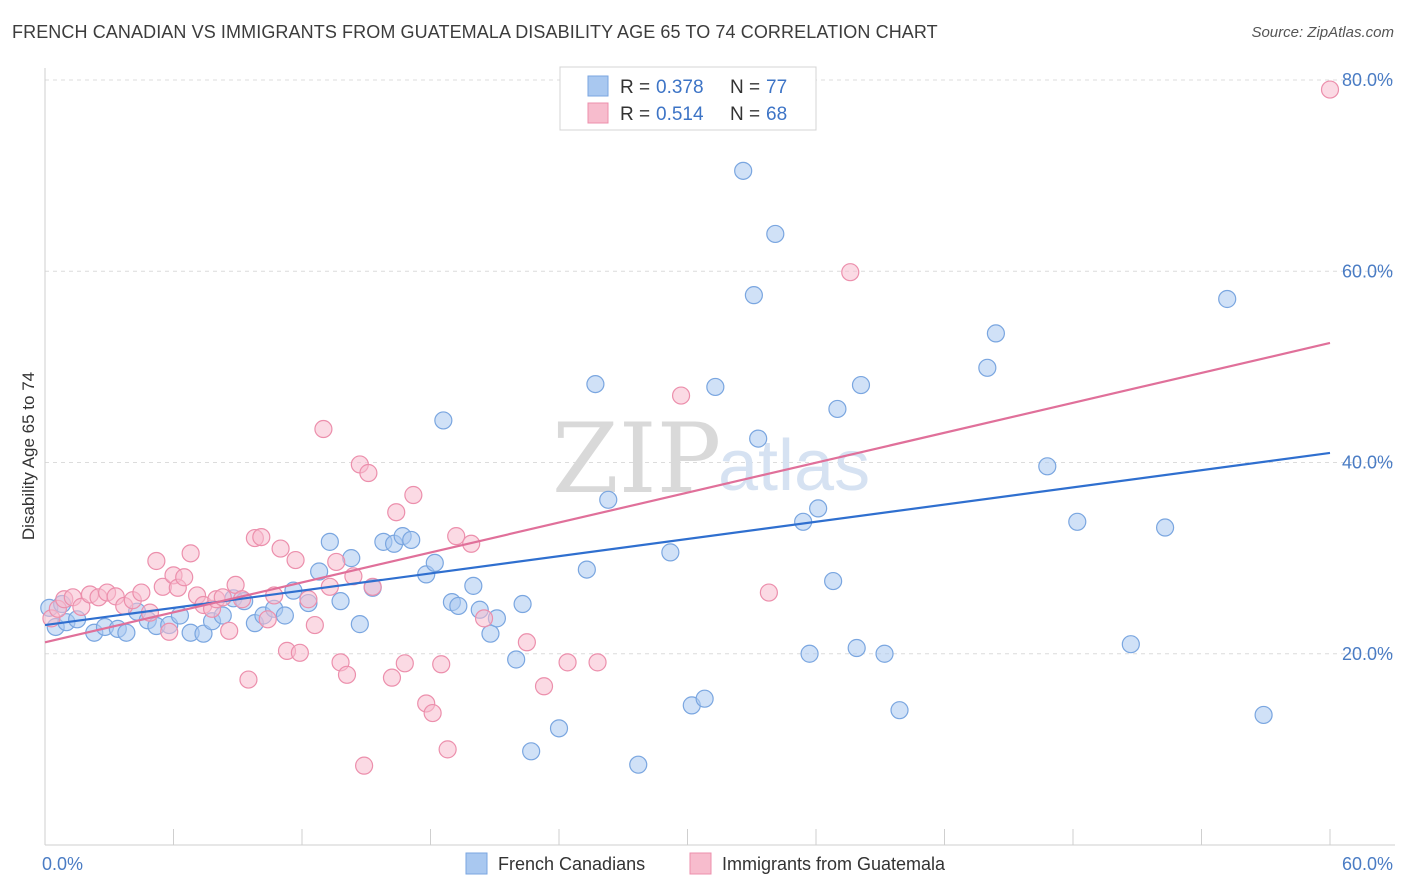 The width and height of the screenshot is (1406, 892). I want to click on y-axis-label: Disability Age 65 to 74, so click(28, 456).